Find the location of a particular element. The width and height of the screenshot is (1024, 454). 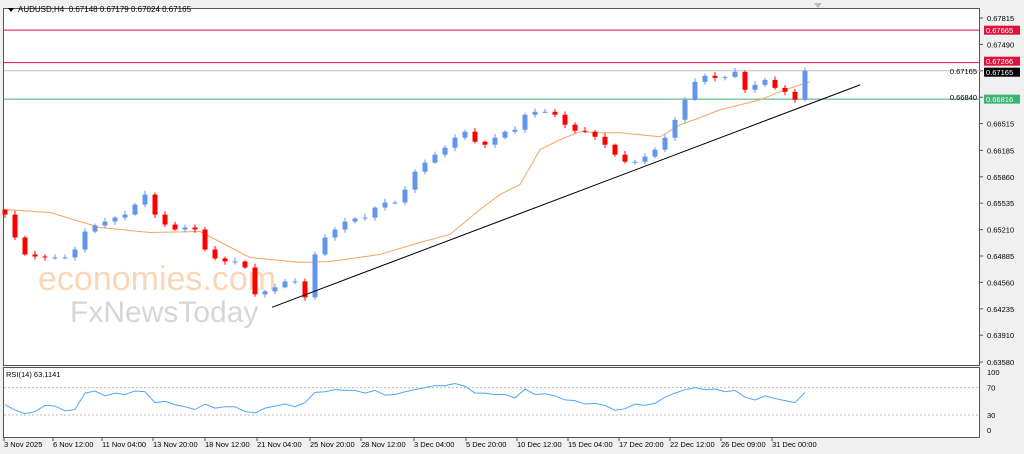

shift-marker-icon is located at coordinates (818, 5).